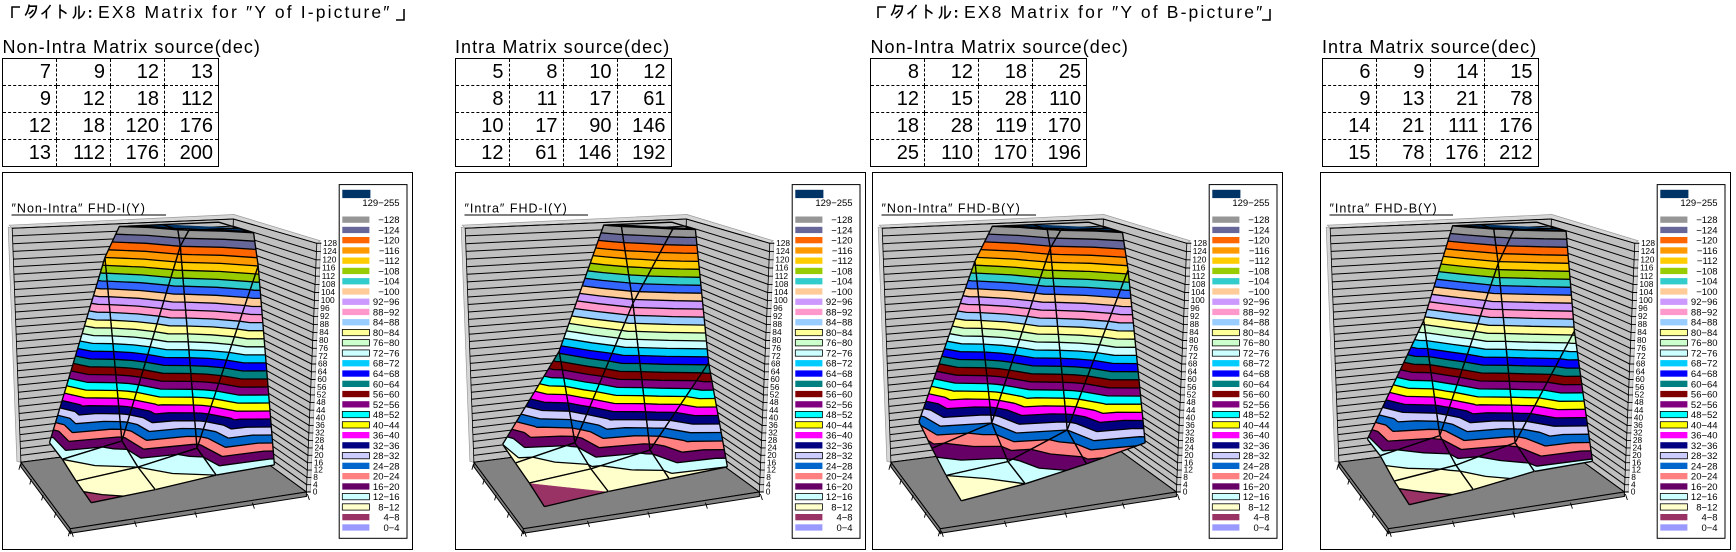 The height and width of the screenshot is (552, 1736). What do you see at coordinates (325, 308) in the screenshot?
I see `svg-text: 96` at bounding box center [325, 308].